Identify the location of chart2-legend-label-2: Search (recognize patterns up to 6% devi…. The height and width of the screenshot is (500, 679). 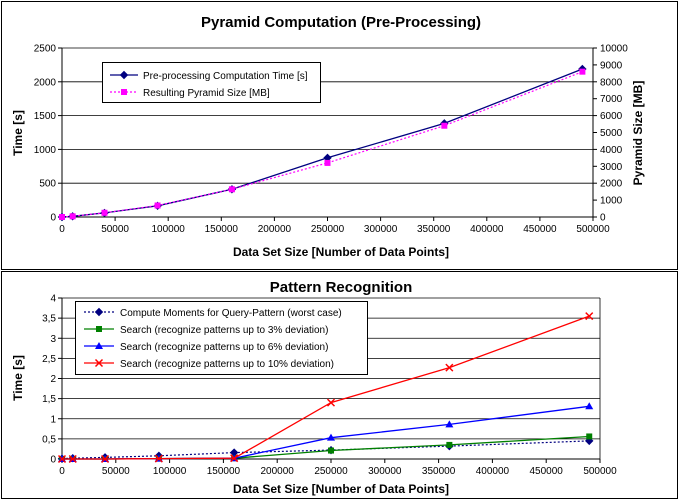
(224, 347).